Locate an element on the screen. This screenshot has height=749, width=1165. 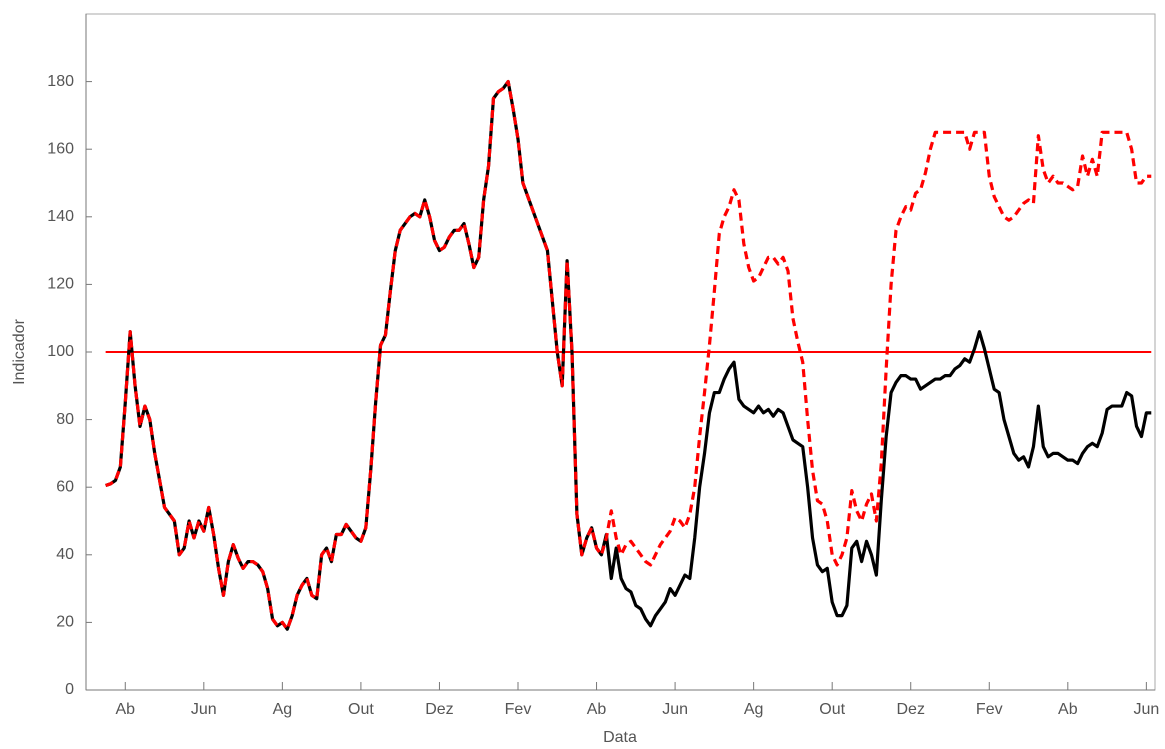
x-axis-label: Data is located at coordinates (620, 737).